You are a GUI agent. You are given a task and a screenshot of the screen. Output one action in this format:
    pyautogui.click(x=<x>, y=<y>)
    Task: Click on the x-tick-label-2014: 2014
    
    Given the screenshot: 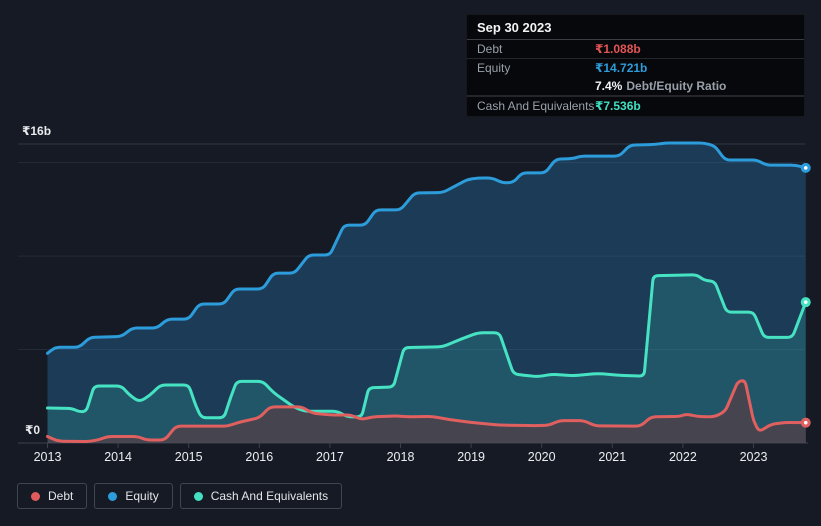 What is the action you would take?
    pyautogui.click(x=118, y=457)
    